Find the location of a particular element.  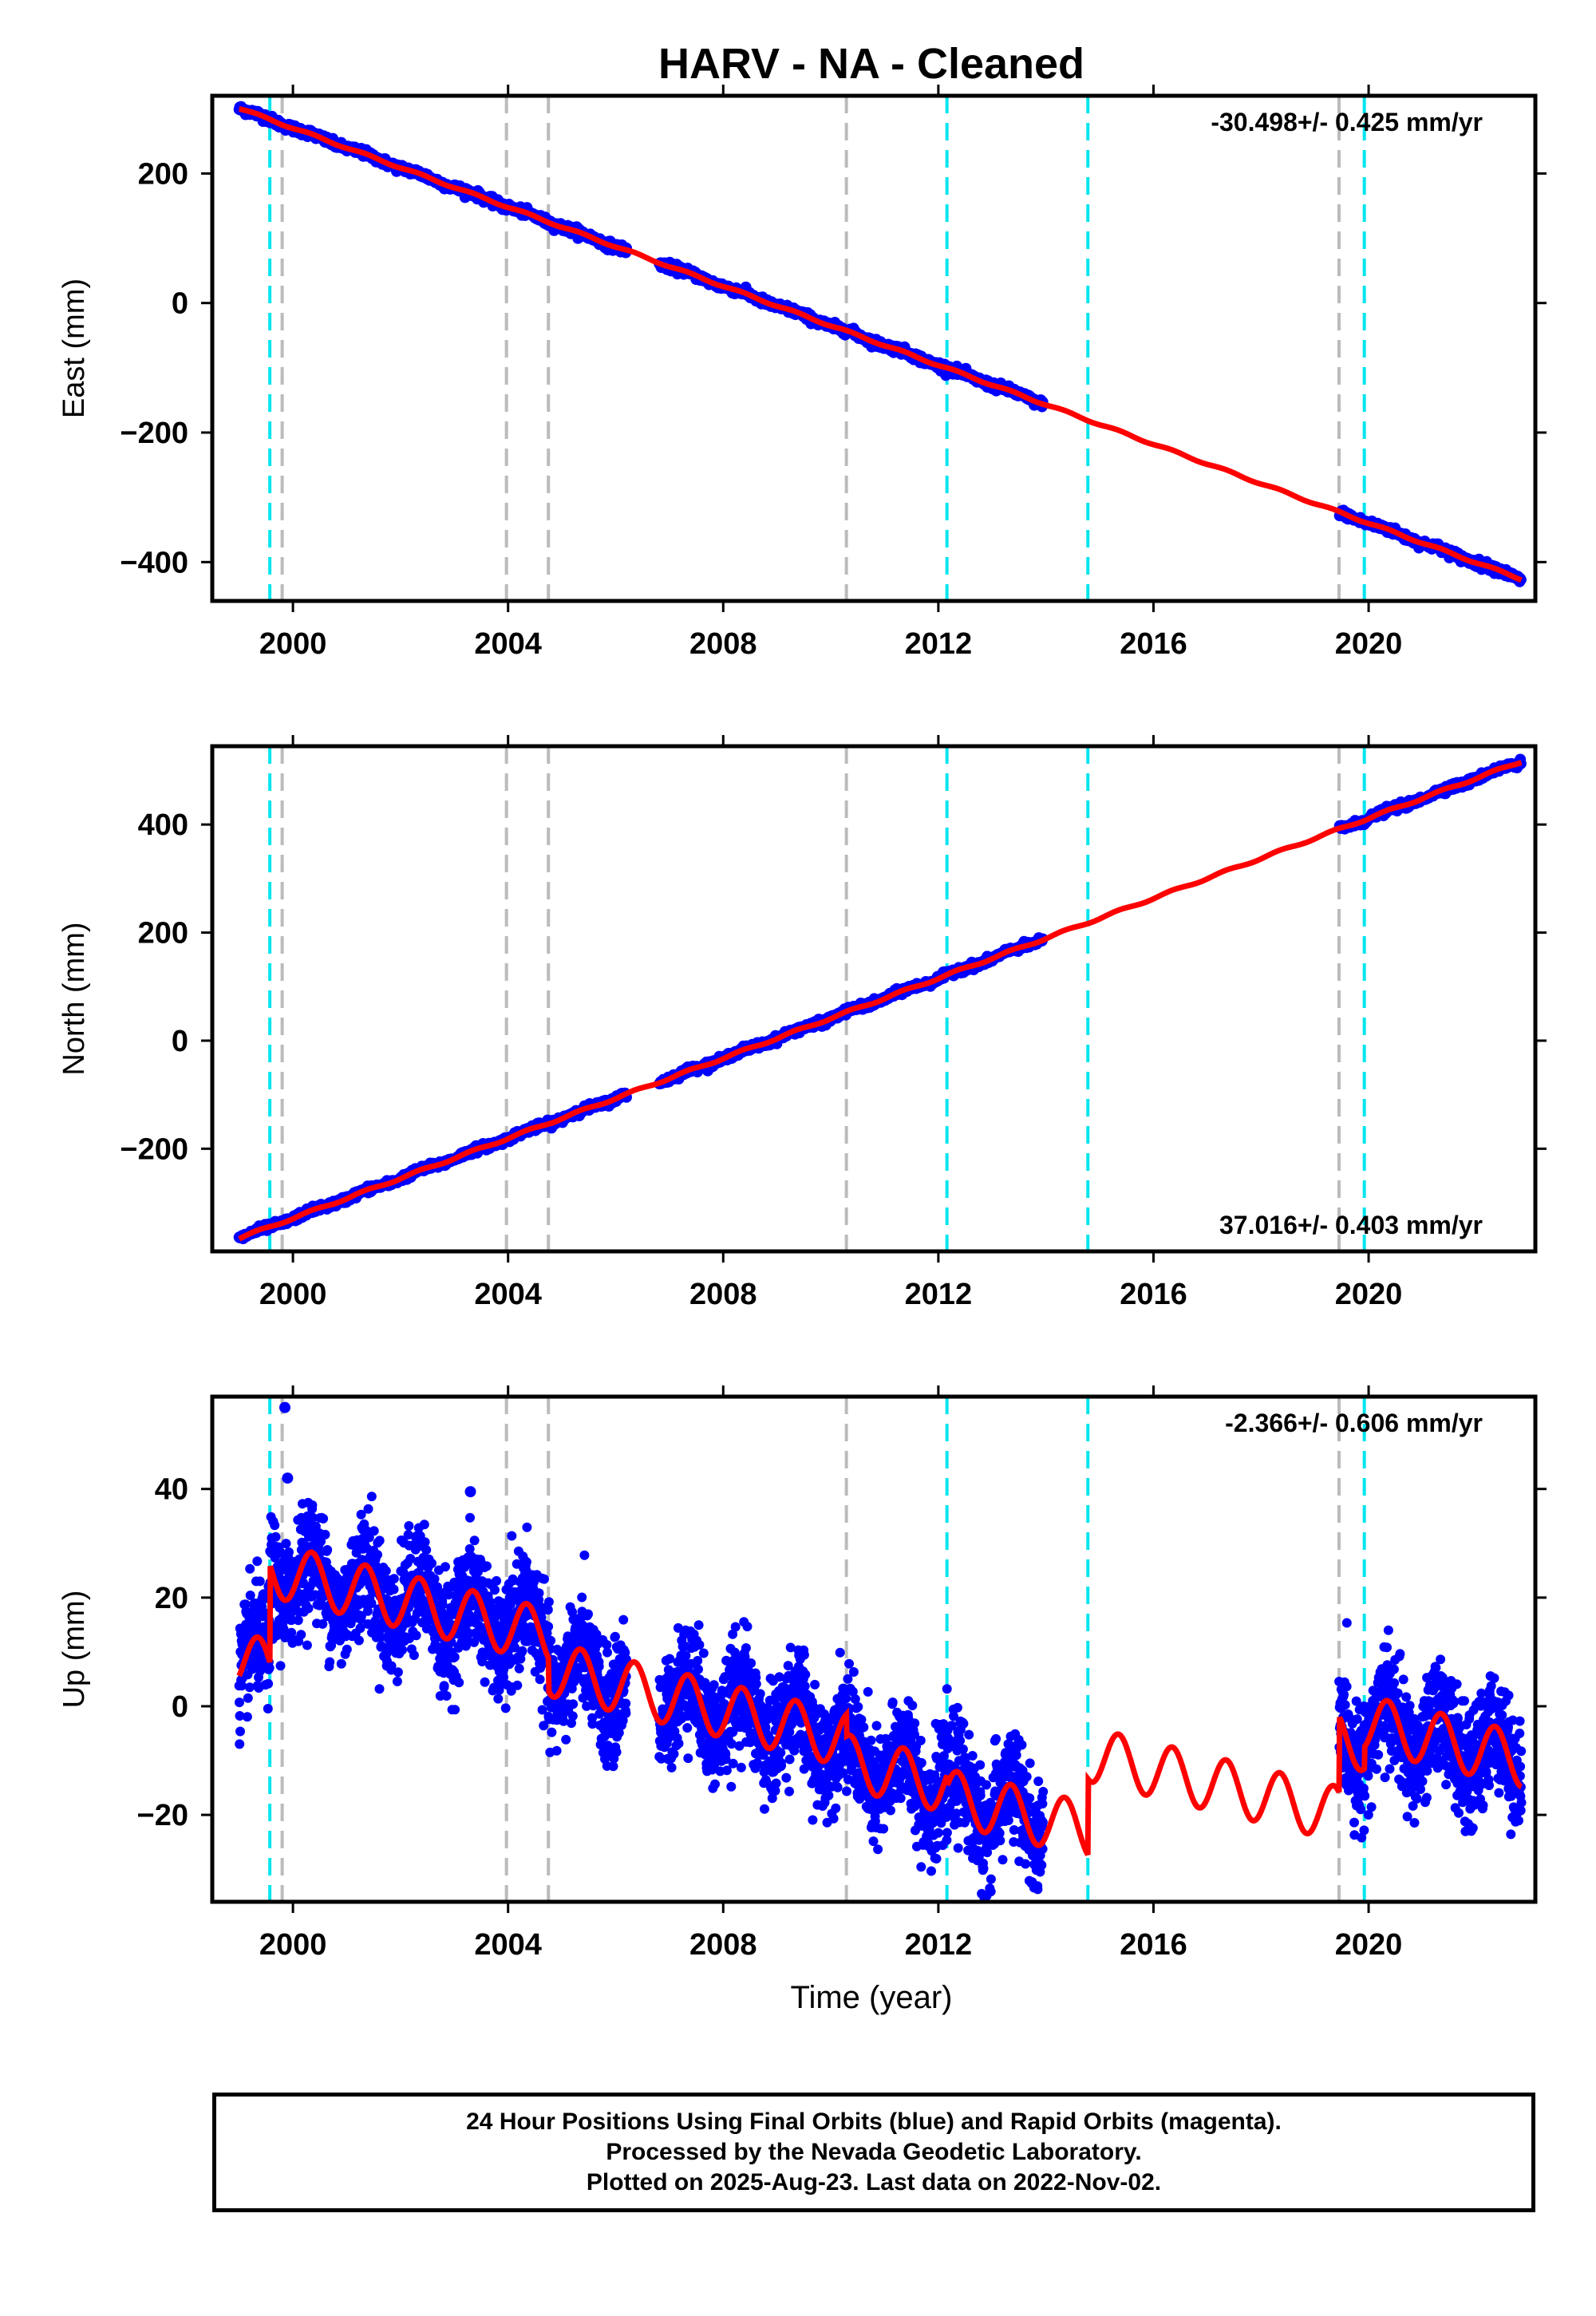

y-axis-label: North (mm) is located at coordinates (74, 998).